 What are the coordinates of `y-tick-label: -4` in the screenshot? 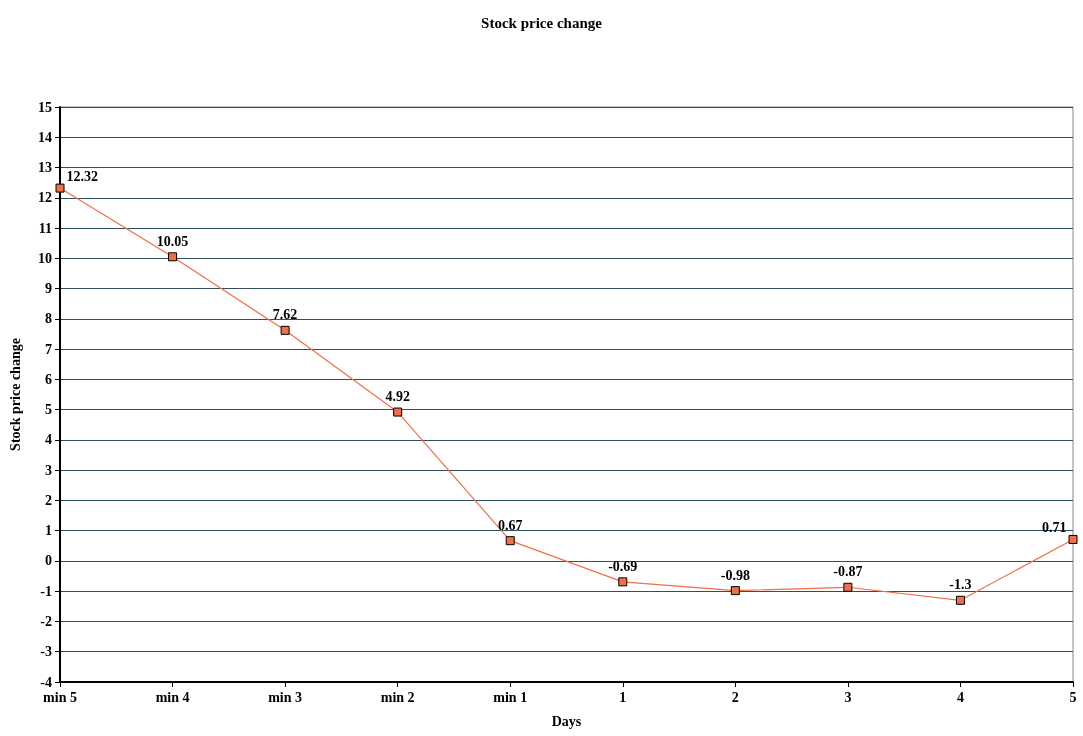 It's located at (46, 682).